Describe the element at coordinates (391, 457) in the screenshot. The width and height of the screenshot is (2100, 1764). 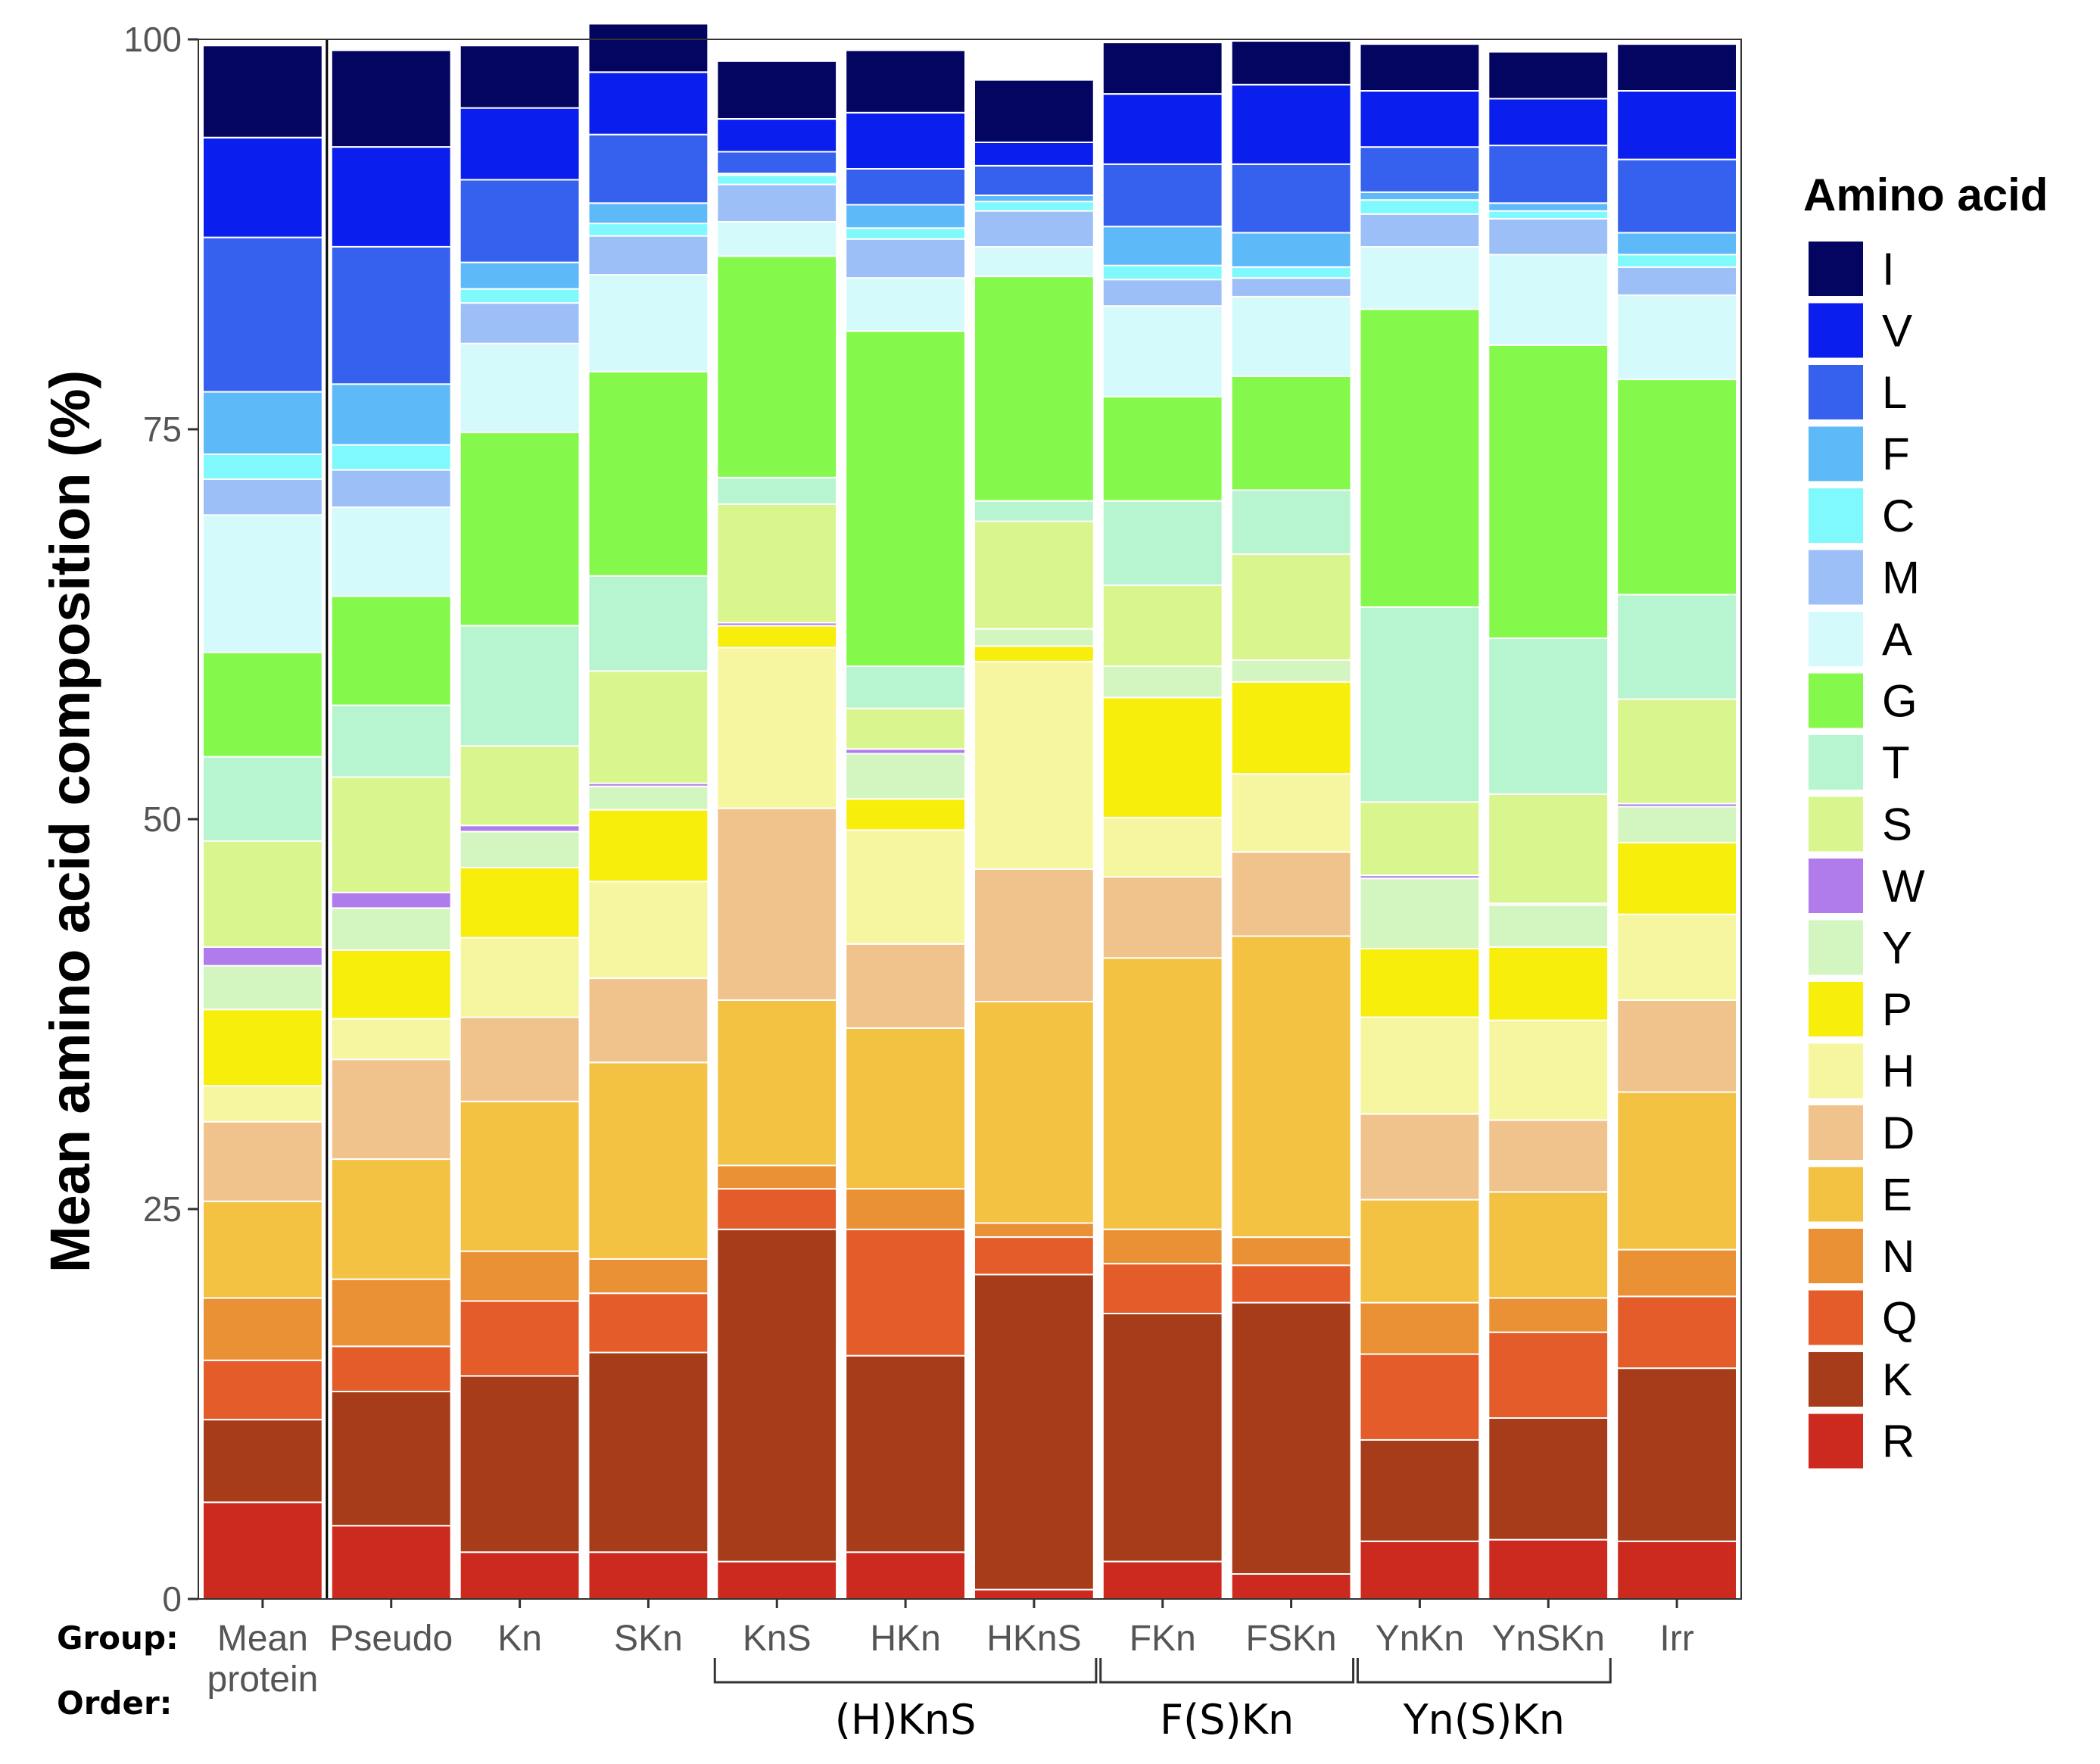
I see `bar-segment-C-Pseudo` at that location.